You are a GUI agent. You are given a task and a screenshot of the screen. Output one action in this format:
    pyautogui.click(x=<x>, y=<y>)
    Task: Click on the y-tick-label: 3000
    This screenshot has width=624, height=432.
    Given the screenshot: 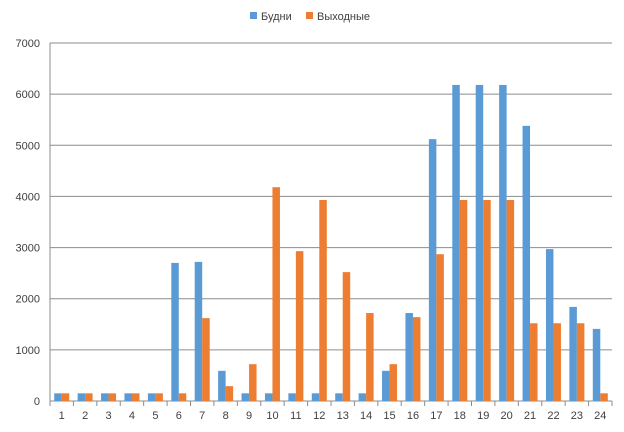 What is the action you would take?
    pyautogui.click(x=28, y=249)
    